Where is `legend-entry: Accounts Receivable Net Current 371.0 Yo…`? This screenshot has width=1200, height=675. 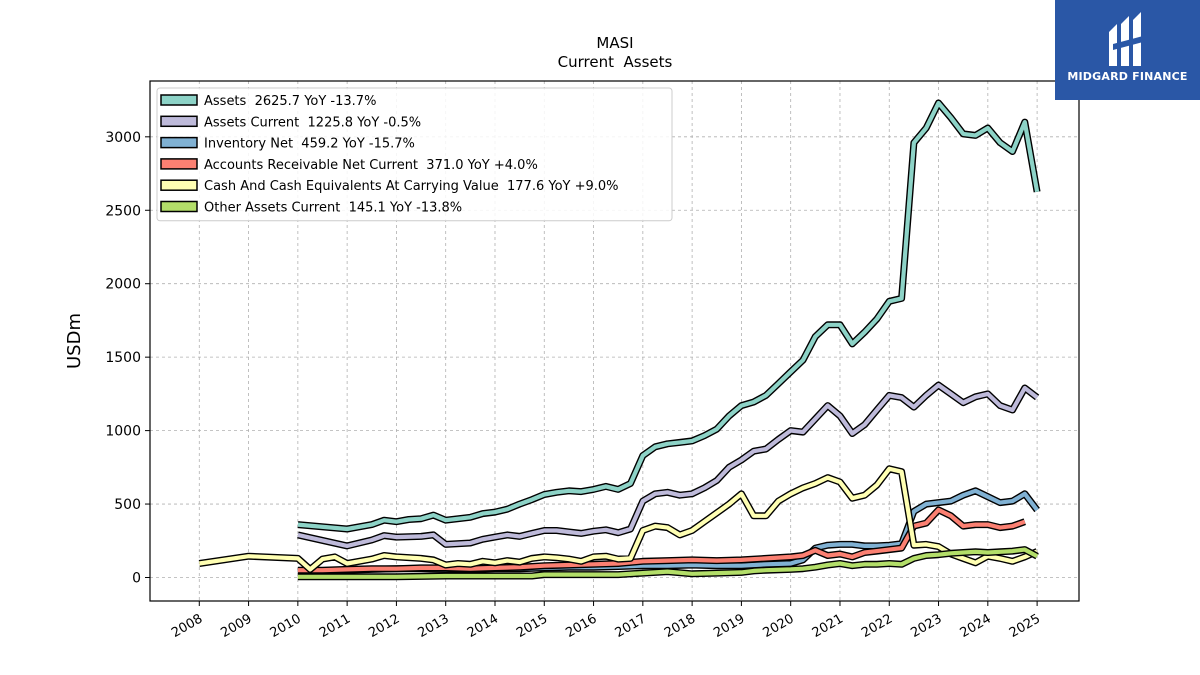
legend-entry: Accounts Receivable Net Current 371.0 Yo… is located at coordinates (371, 165).